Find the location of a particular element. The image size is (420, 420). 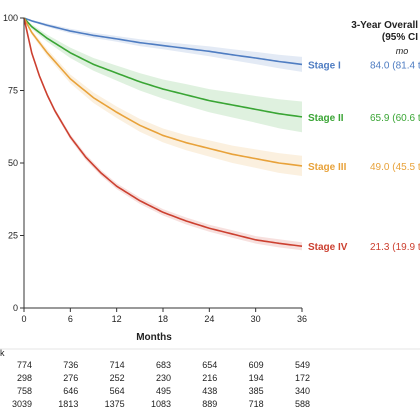

y-tick-label-0: 0 is located at coordinates (15, 308).